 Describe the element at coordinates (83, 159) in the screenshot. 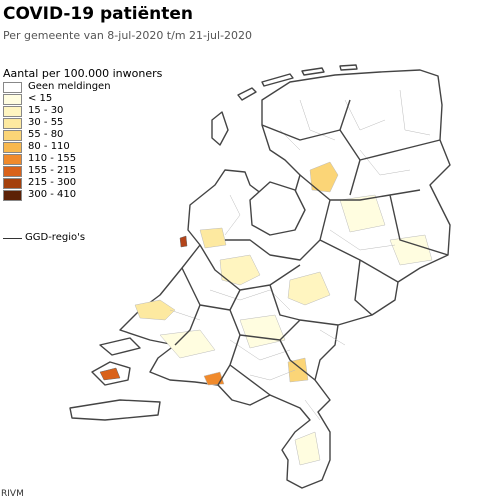

I see `legend-item: 110 - 155` at that location.